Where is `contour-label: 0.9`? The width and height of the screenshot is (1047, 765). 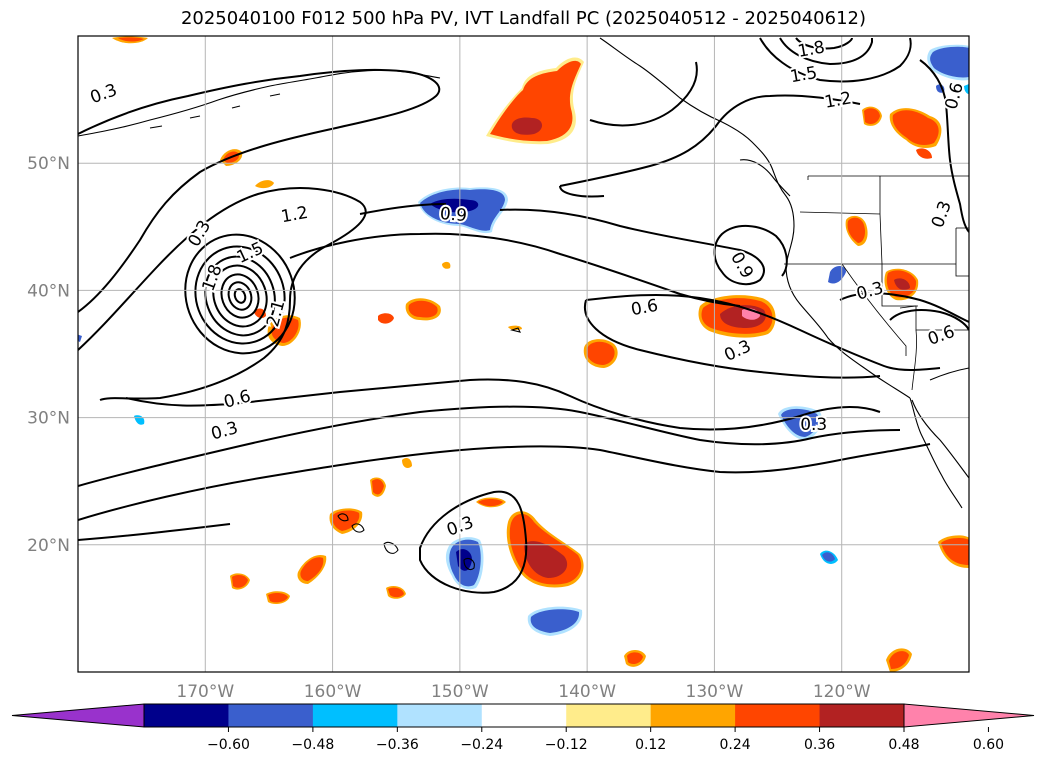
contour-label: 0.9 is located at coordinates (453, 215).